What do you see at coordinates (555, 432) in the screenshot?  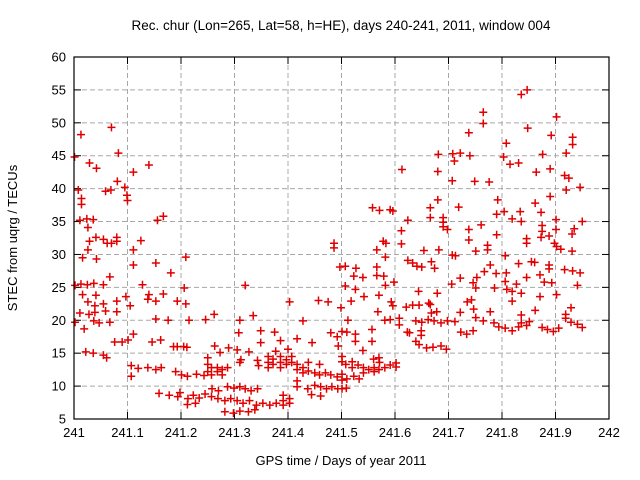 I see `x-tick-label: 241.9` at bounding box center [555, 432].